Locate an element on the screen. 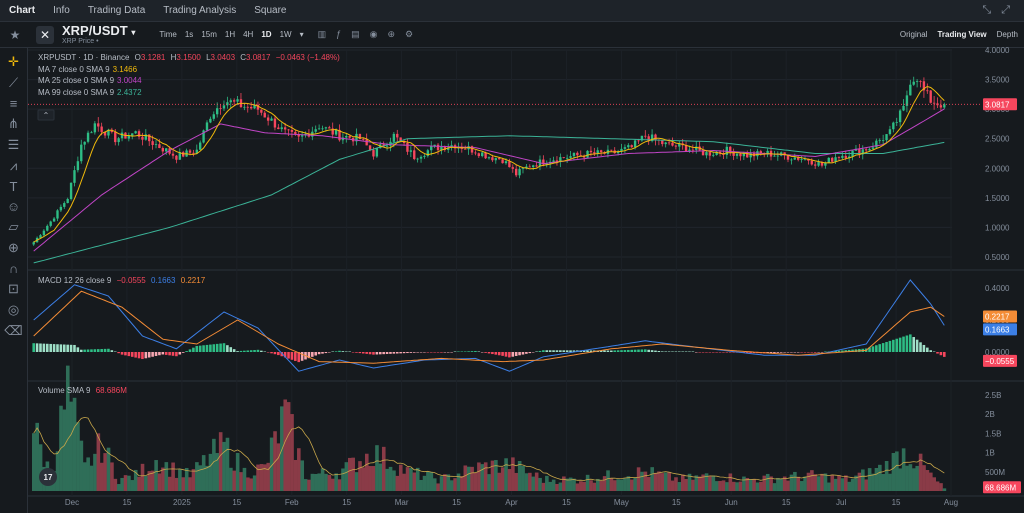  timeframe-1s: 1s is located at coordinates (189, 34).